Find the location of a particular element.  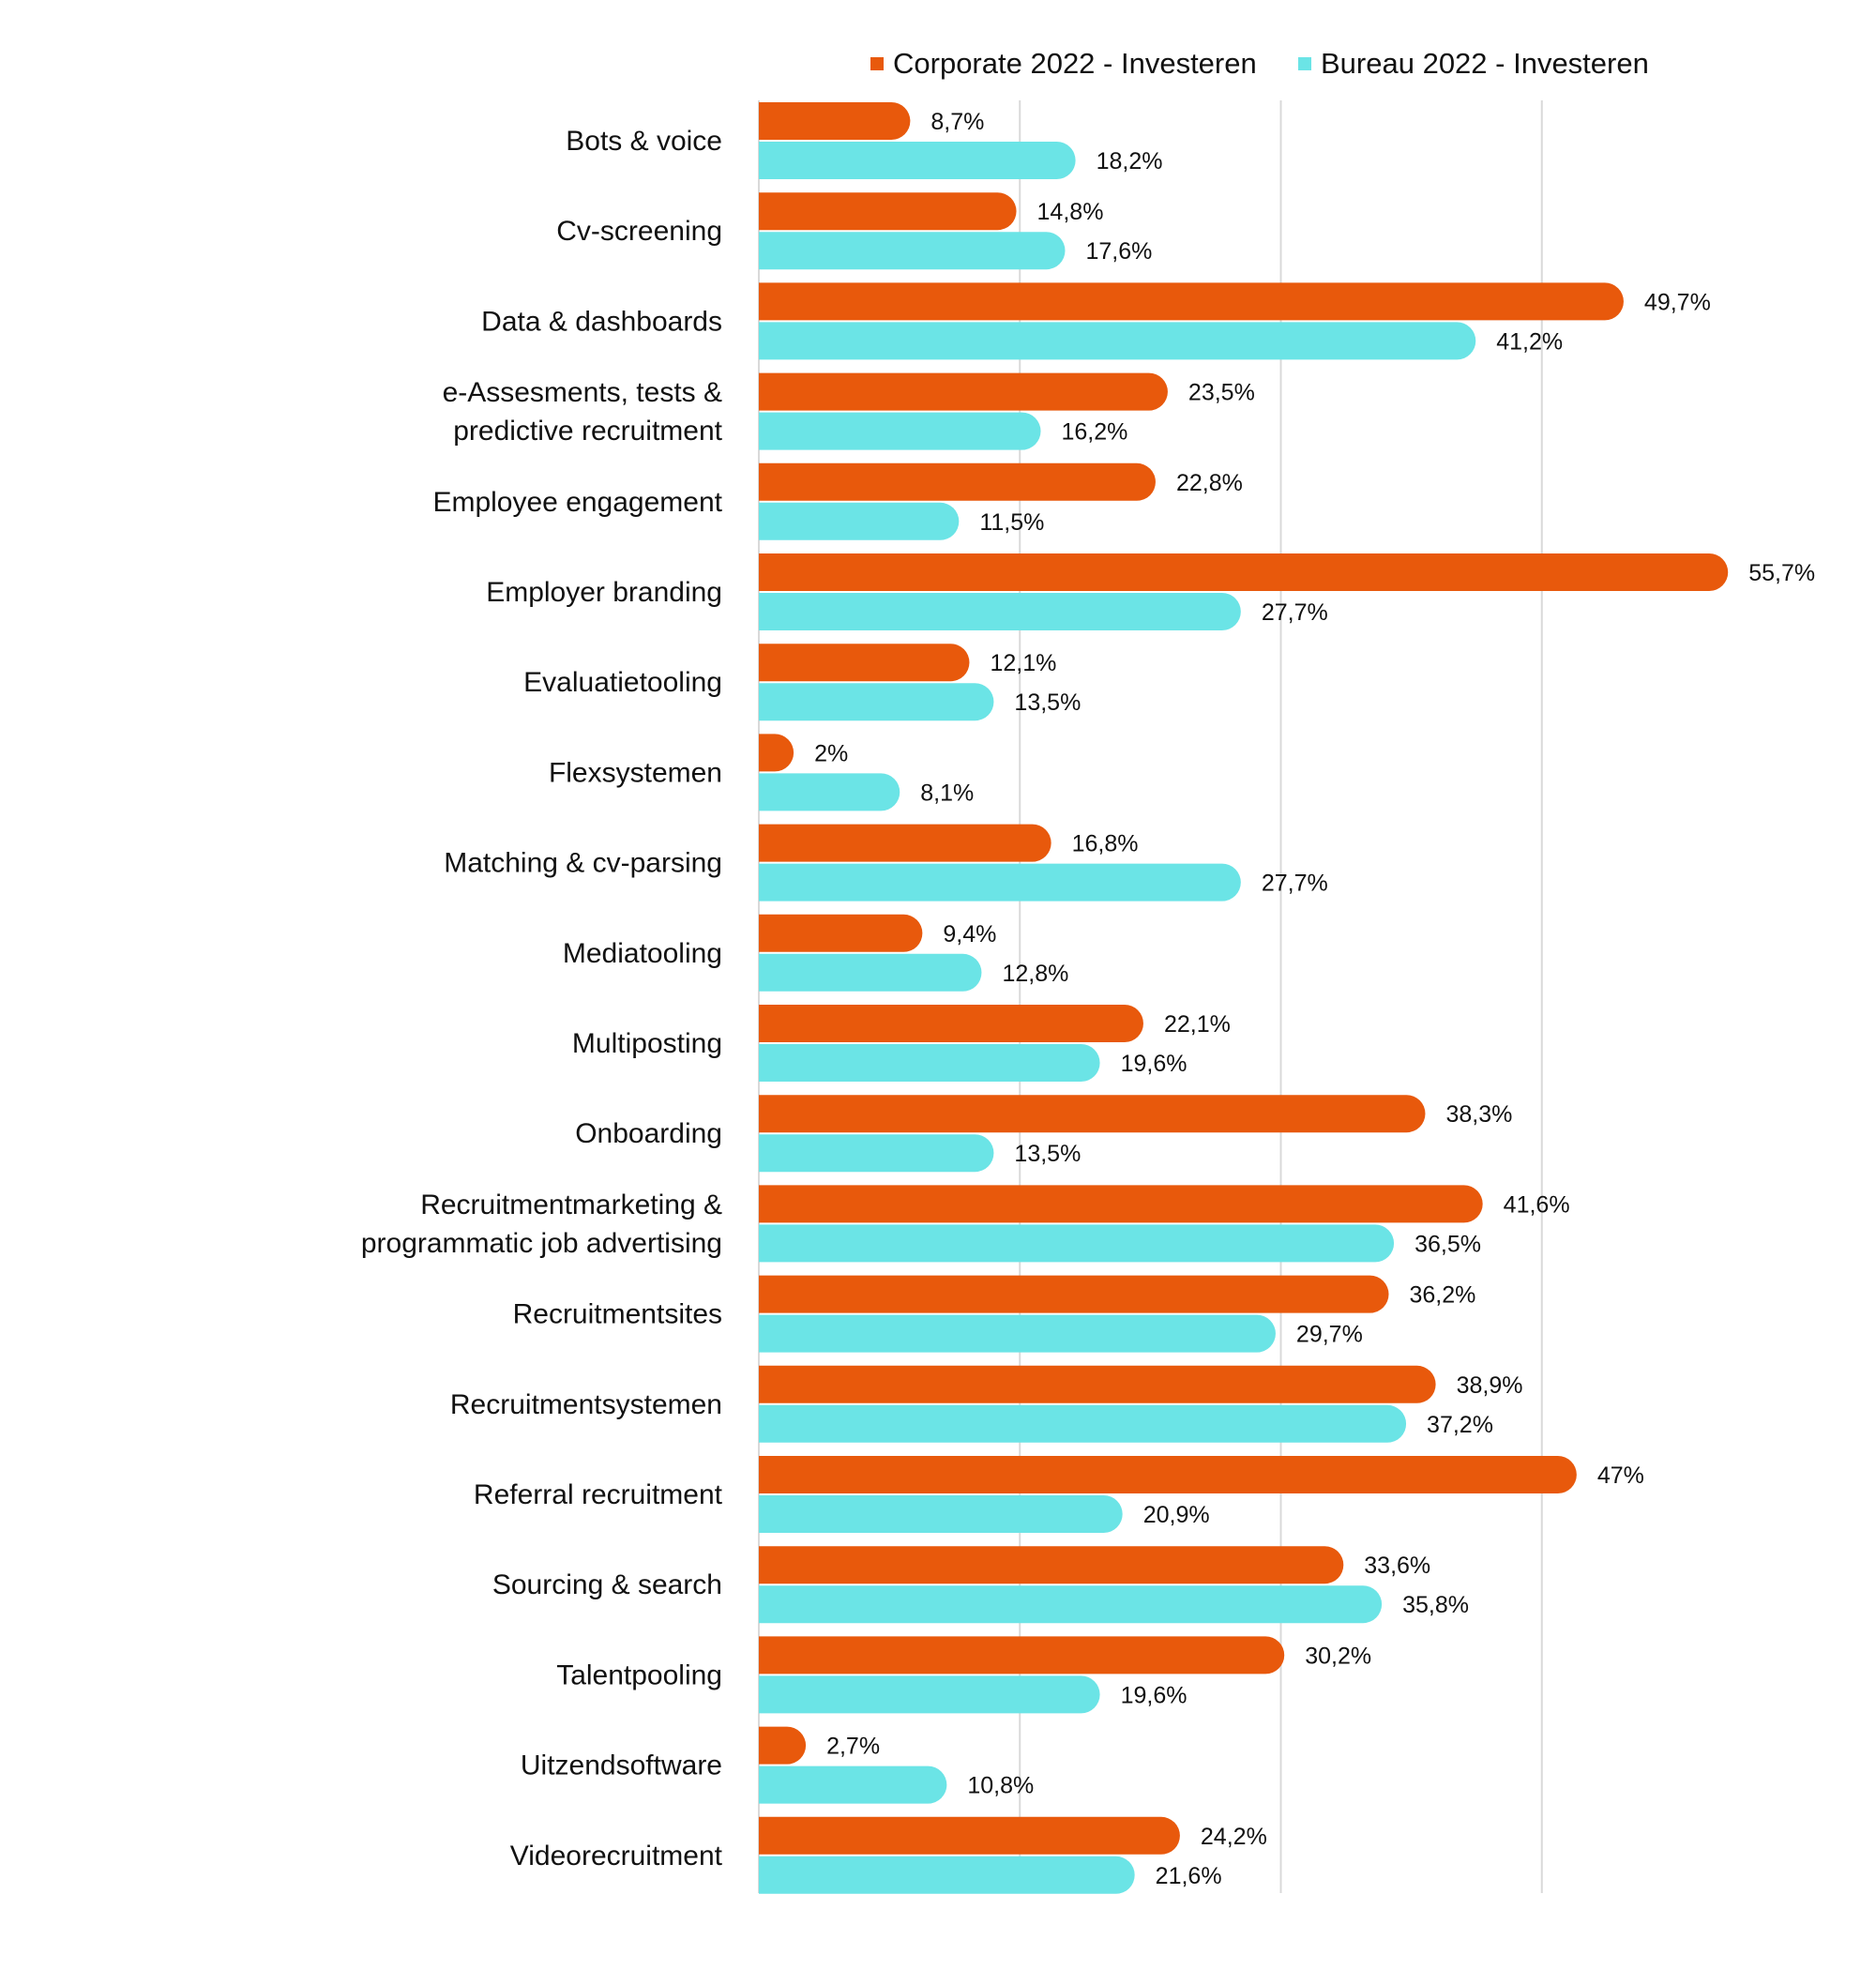

data-label: 13,5% is located at coordinates (1047, 1154).